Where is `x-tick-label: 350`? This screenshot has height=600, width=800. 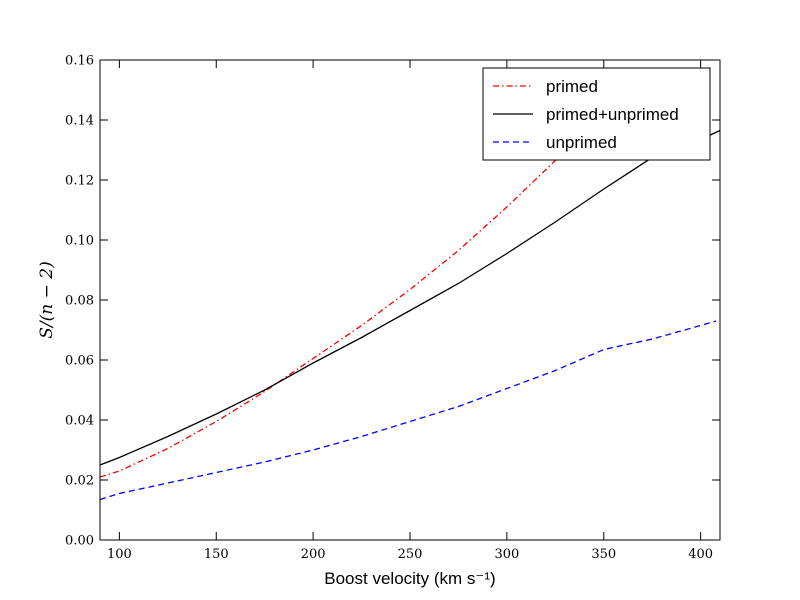 x-tick-label: 350 is located at coordinates (603, 554).